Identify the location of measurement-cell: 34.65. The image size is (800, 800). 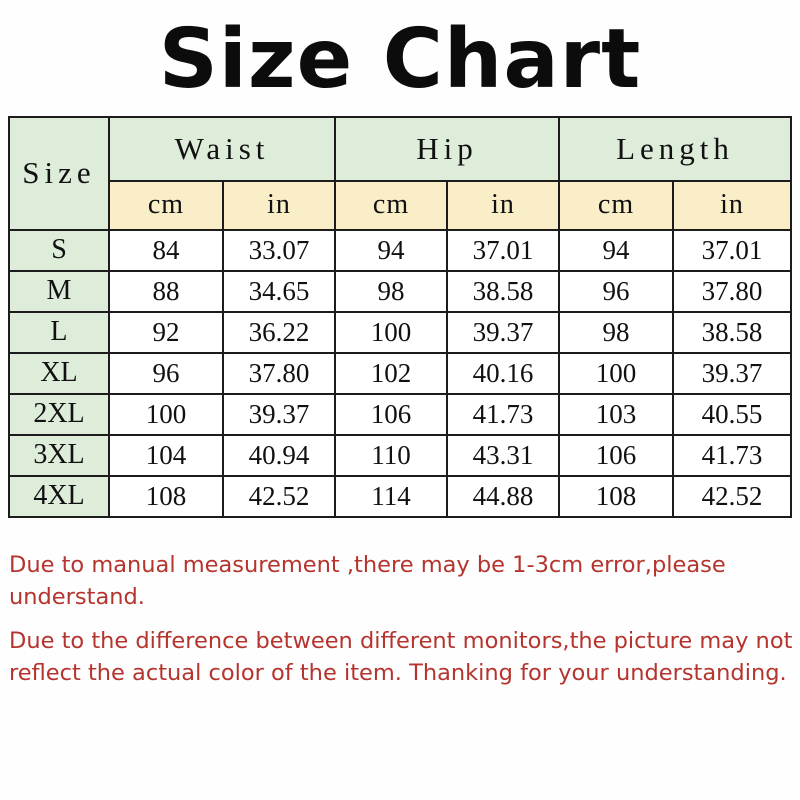
(279, 291).